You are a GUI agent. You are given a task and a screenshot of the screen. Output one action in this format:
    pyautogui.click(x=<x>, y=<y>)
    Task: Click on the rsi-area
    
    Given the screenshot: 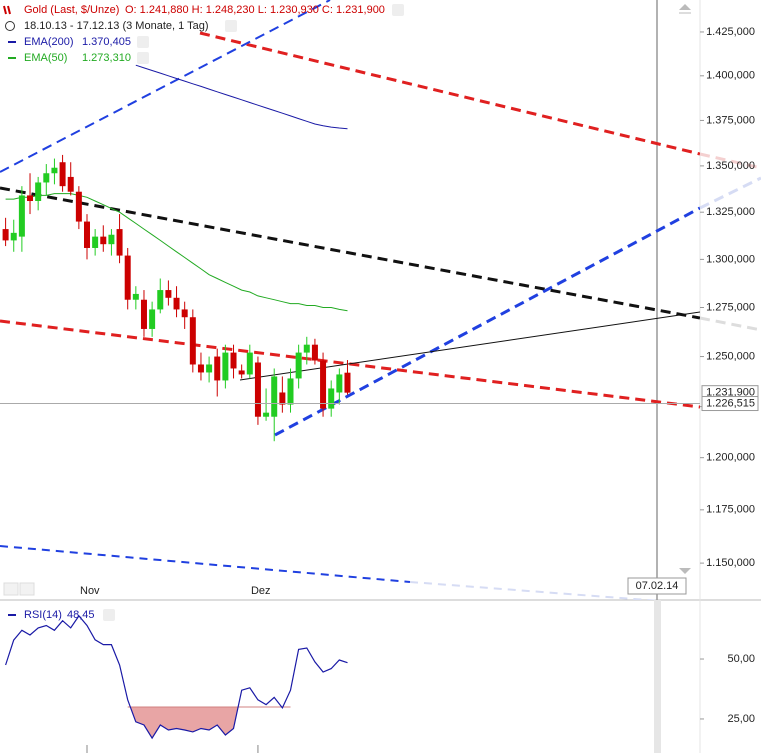 What is the action you would take?
    pyautogui.click(x=176, y=677)
    